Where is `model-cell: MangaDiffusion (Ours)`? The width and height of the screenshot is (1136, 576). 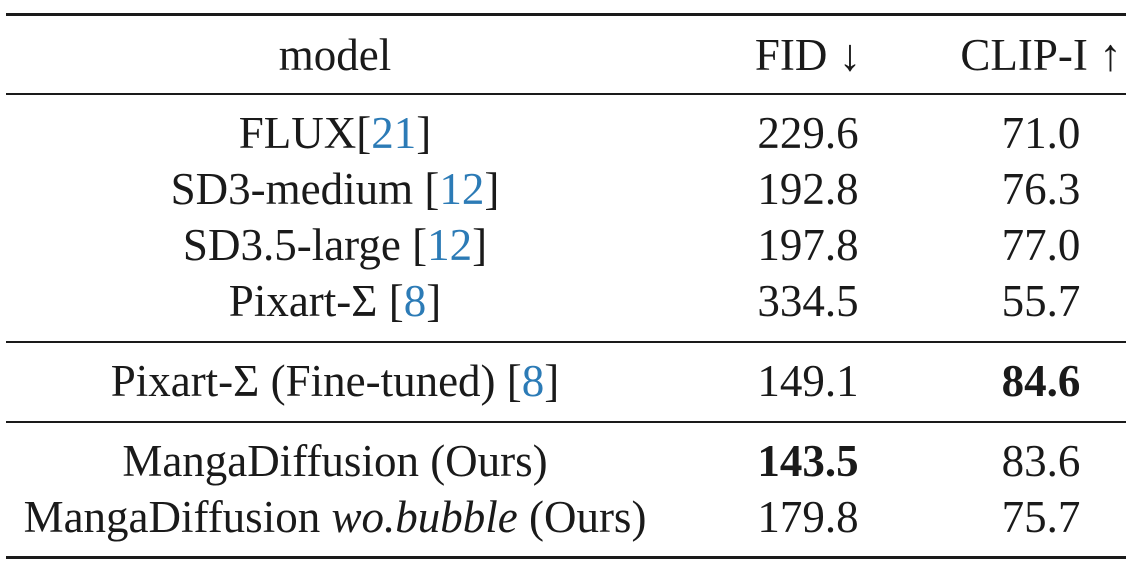 model-cell: MangaDiffusion (Ours) is located at coordinates (335, 461).